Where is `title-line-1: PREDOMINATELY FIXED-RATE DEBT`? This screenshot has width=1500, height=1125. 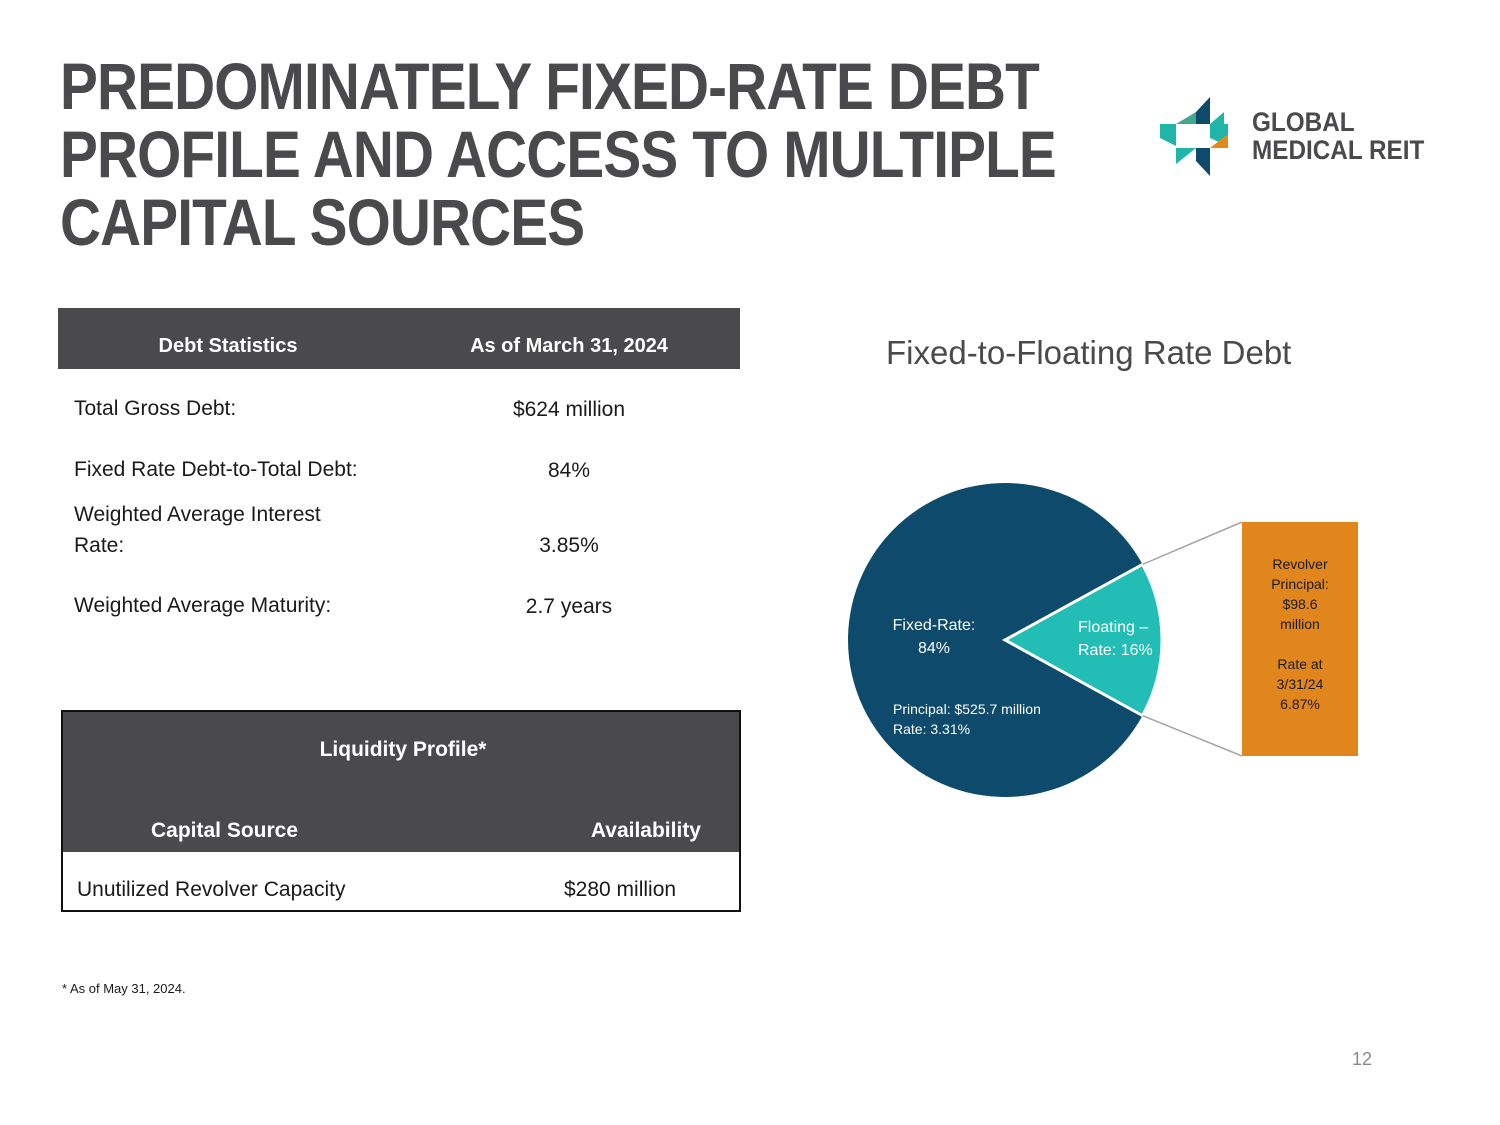 title-line-1: PREDOMINATELY FIXED-RATE DEBT is located at coordinates (550, 86).